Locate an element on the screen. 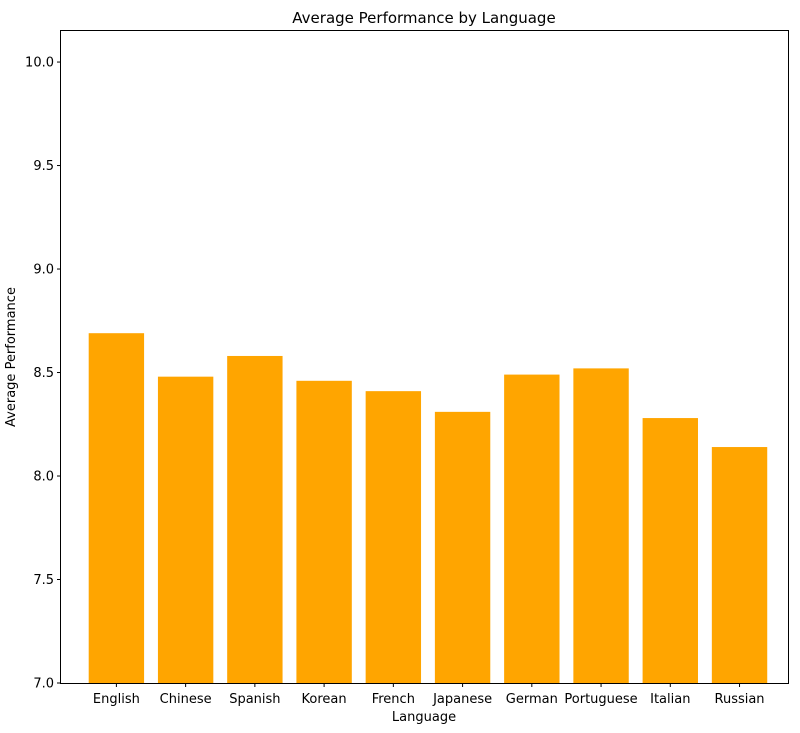 The width and height of the screenshot is (800, 733). chart-title: Average Performance by Language is located at coordinates (423, 18).